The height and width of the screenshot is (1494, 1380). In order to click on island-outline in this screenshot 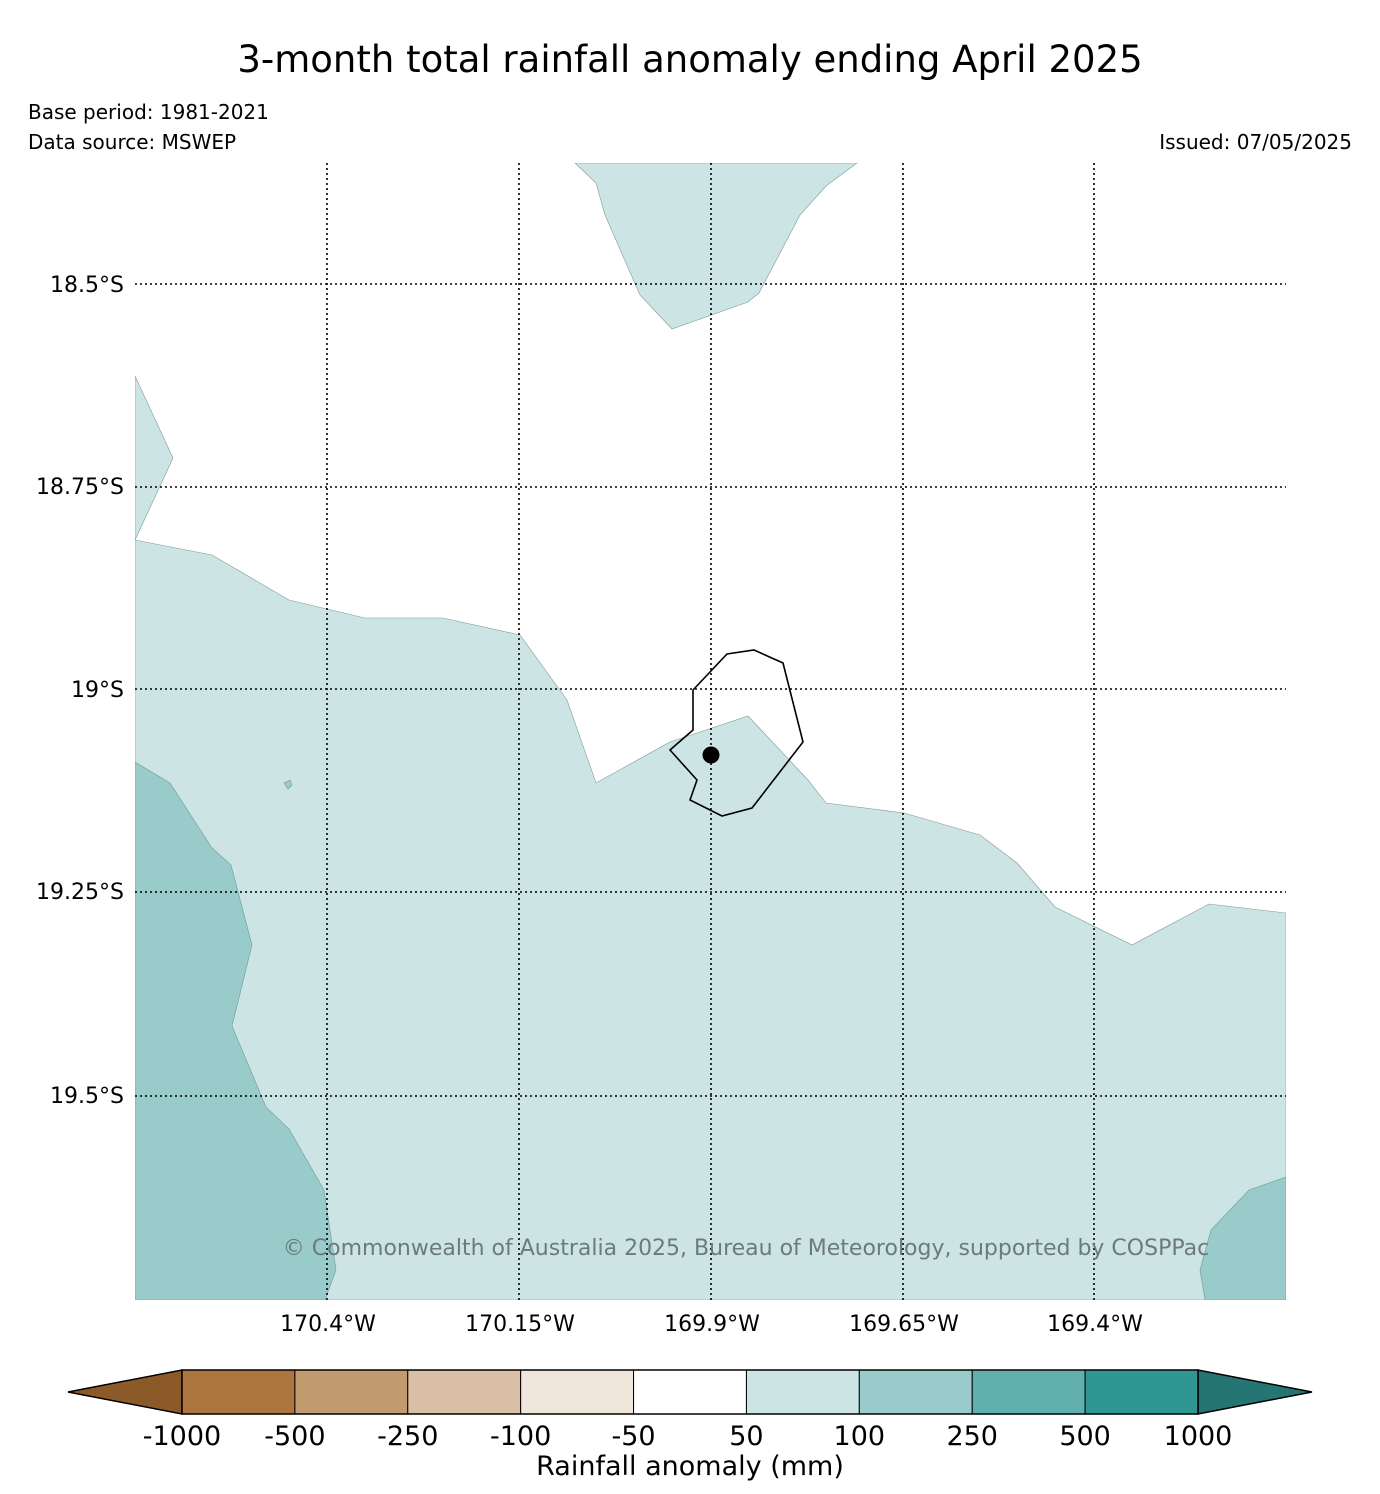, I will do `click(736, 733)`.